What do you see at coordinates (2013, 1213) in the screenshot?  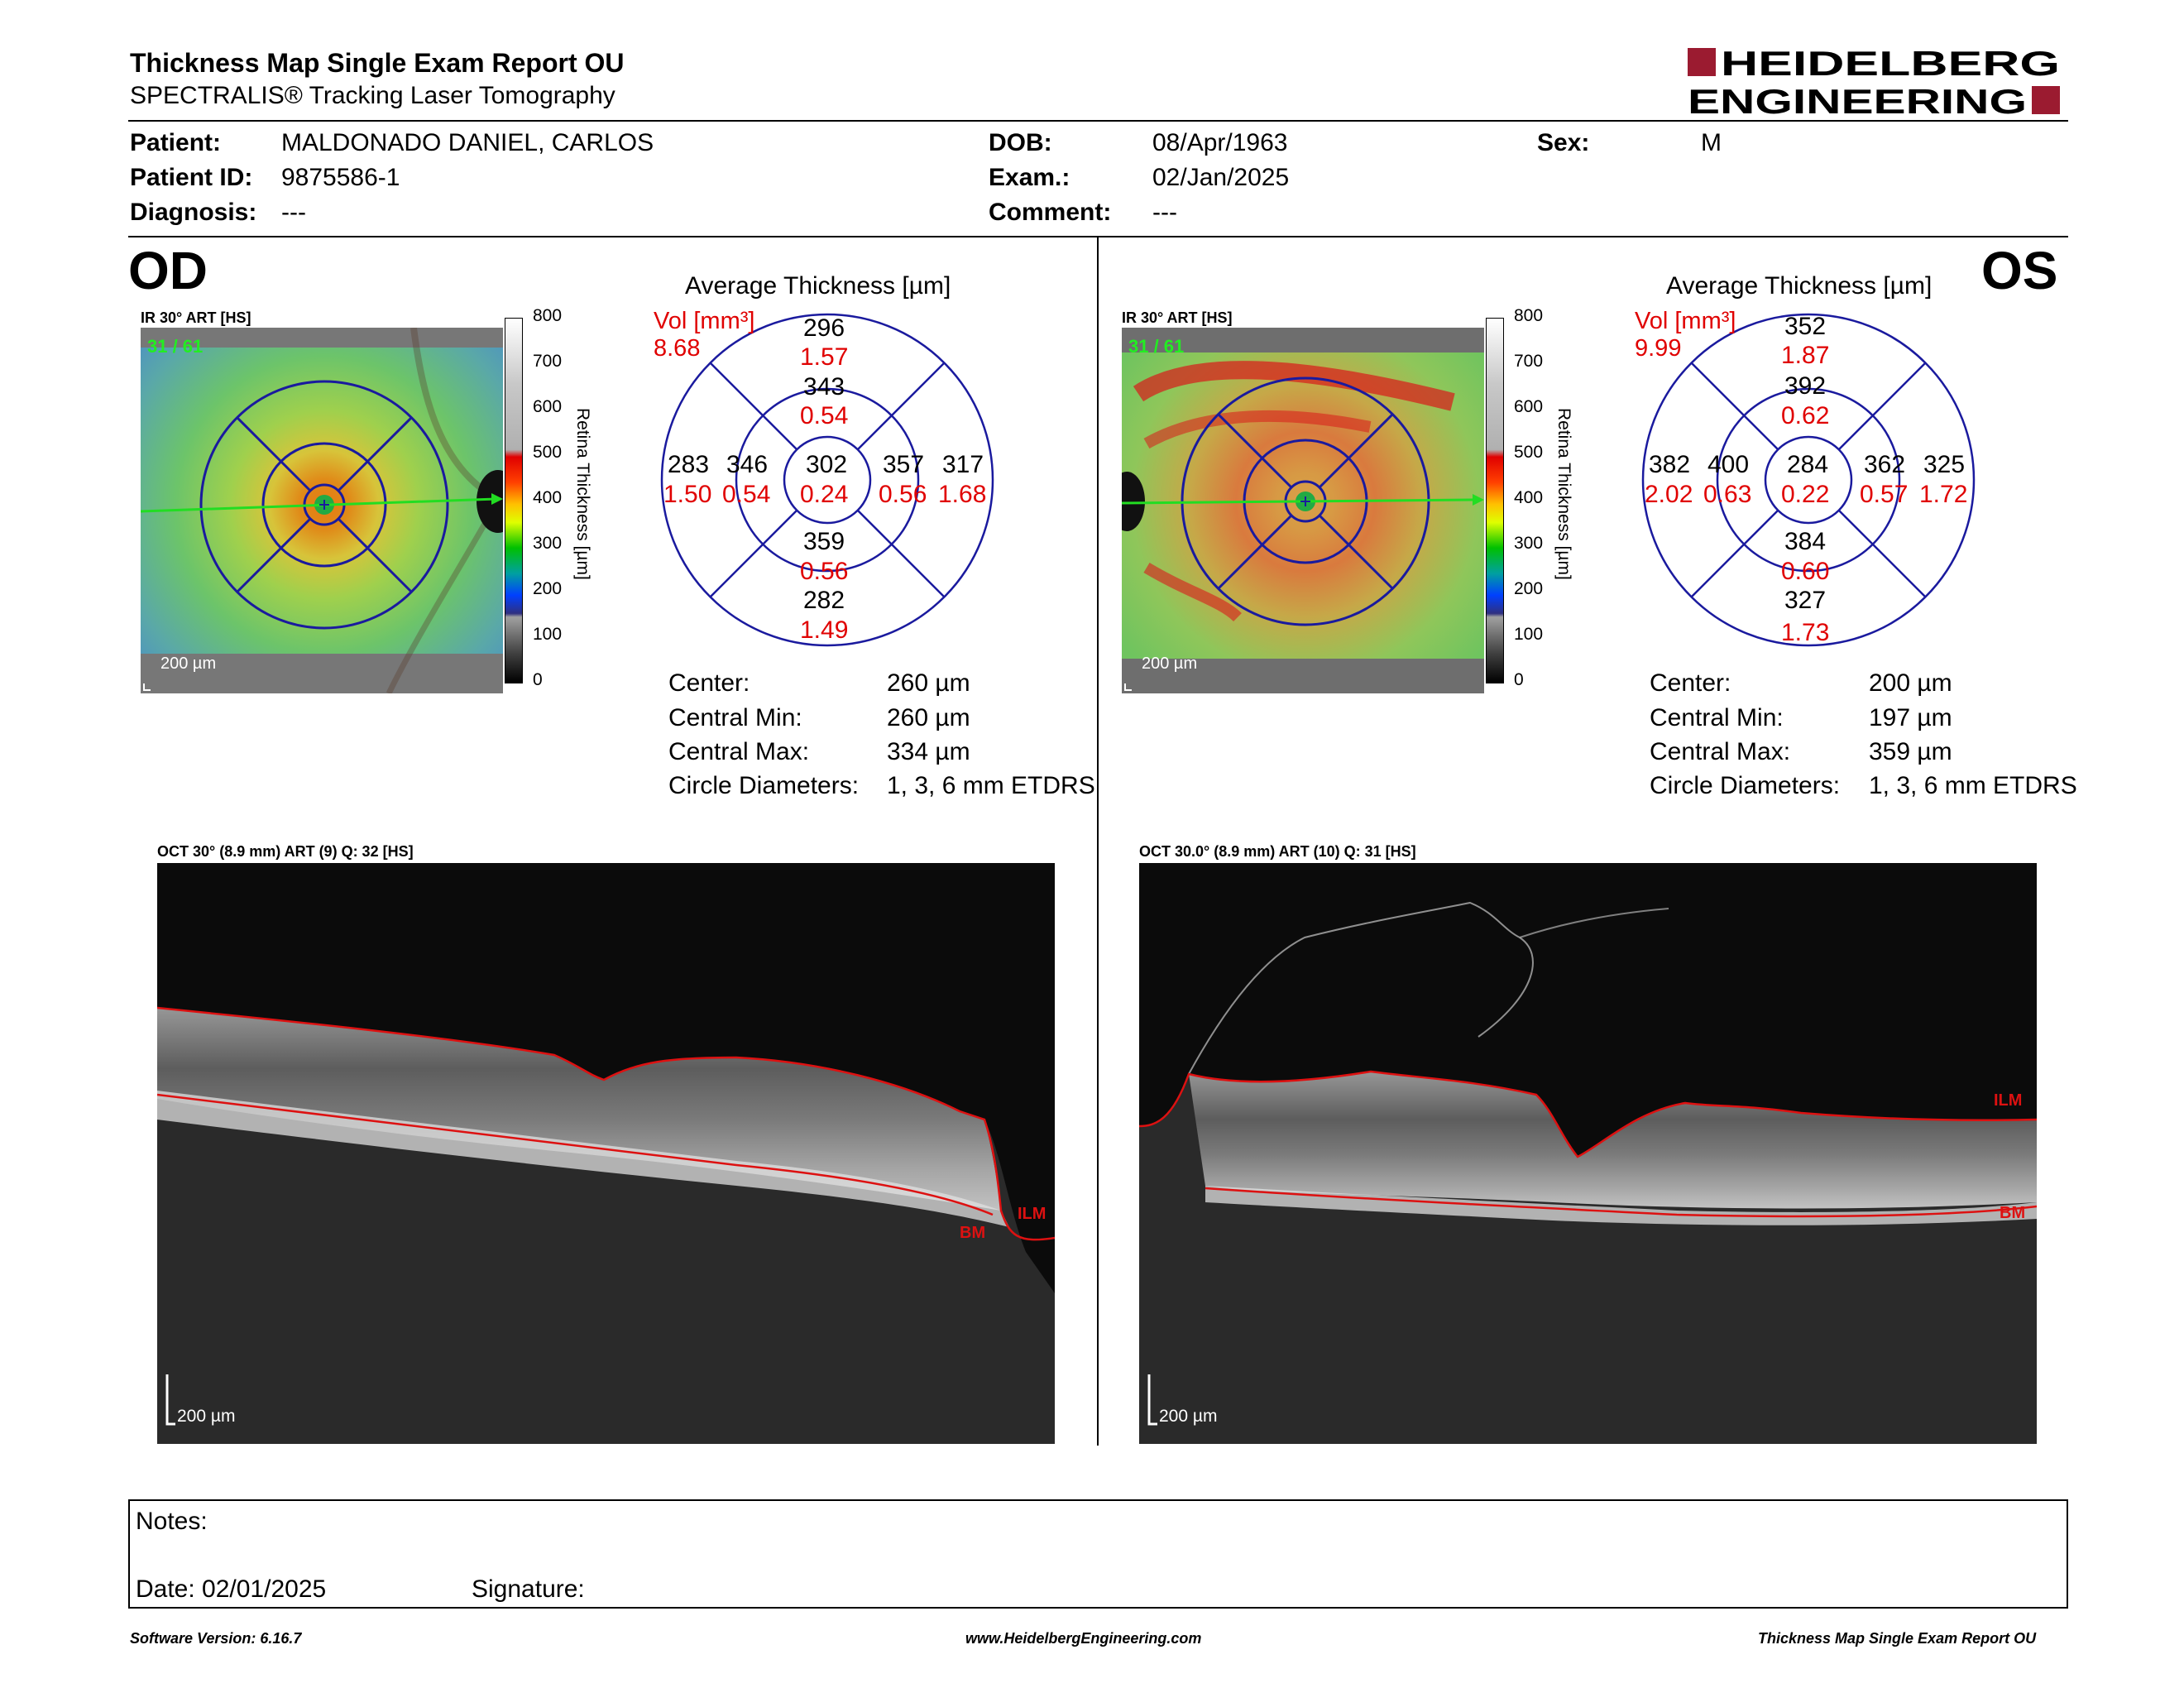 I see `os-bm-label: BM` at bounding box center [2013, 1213].